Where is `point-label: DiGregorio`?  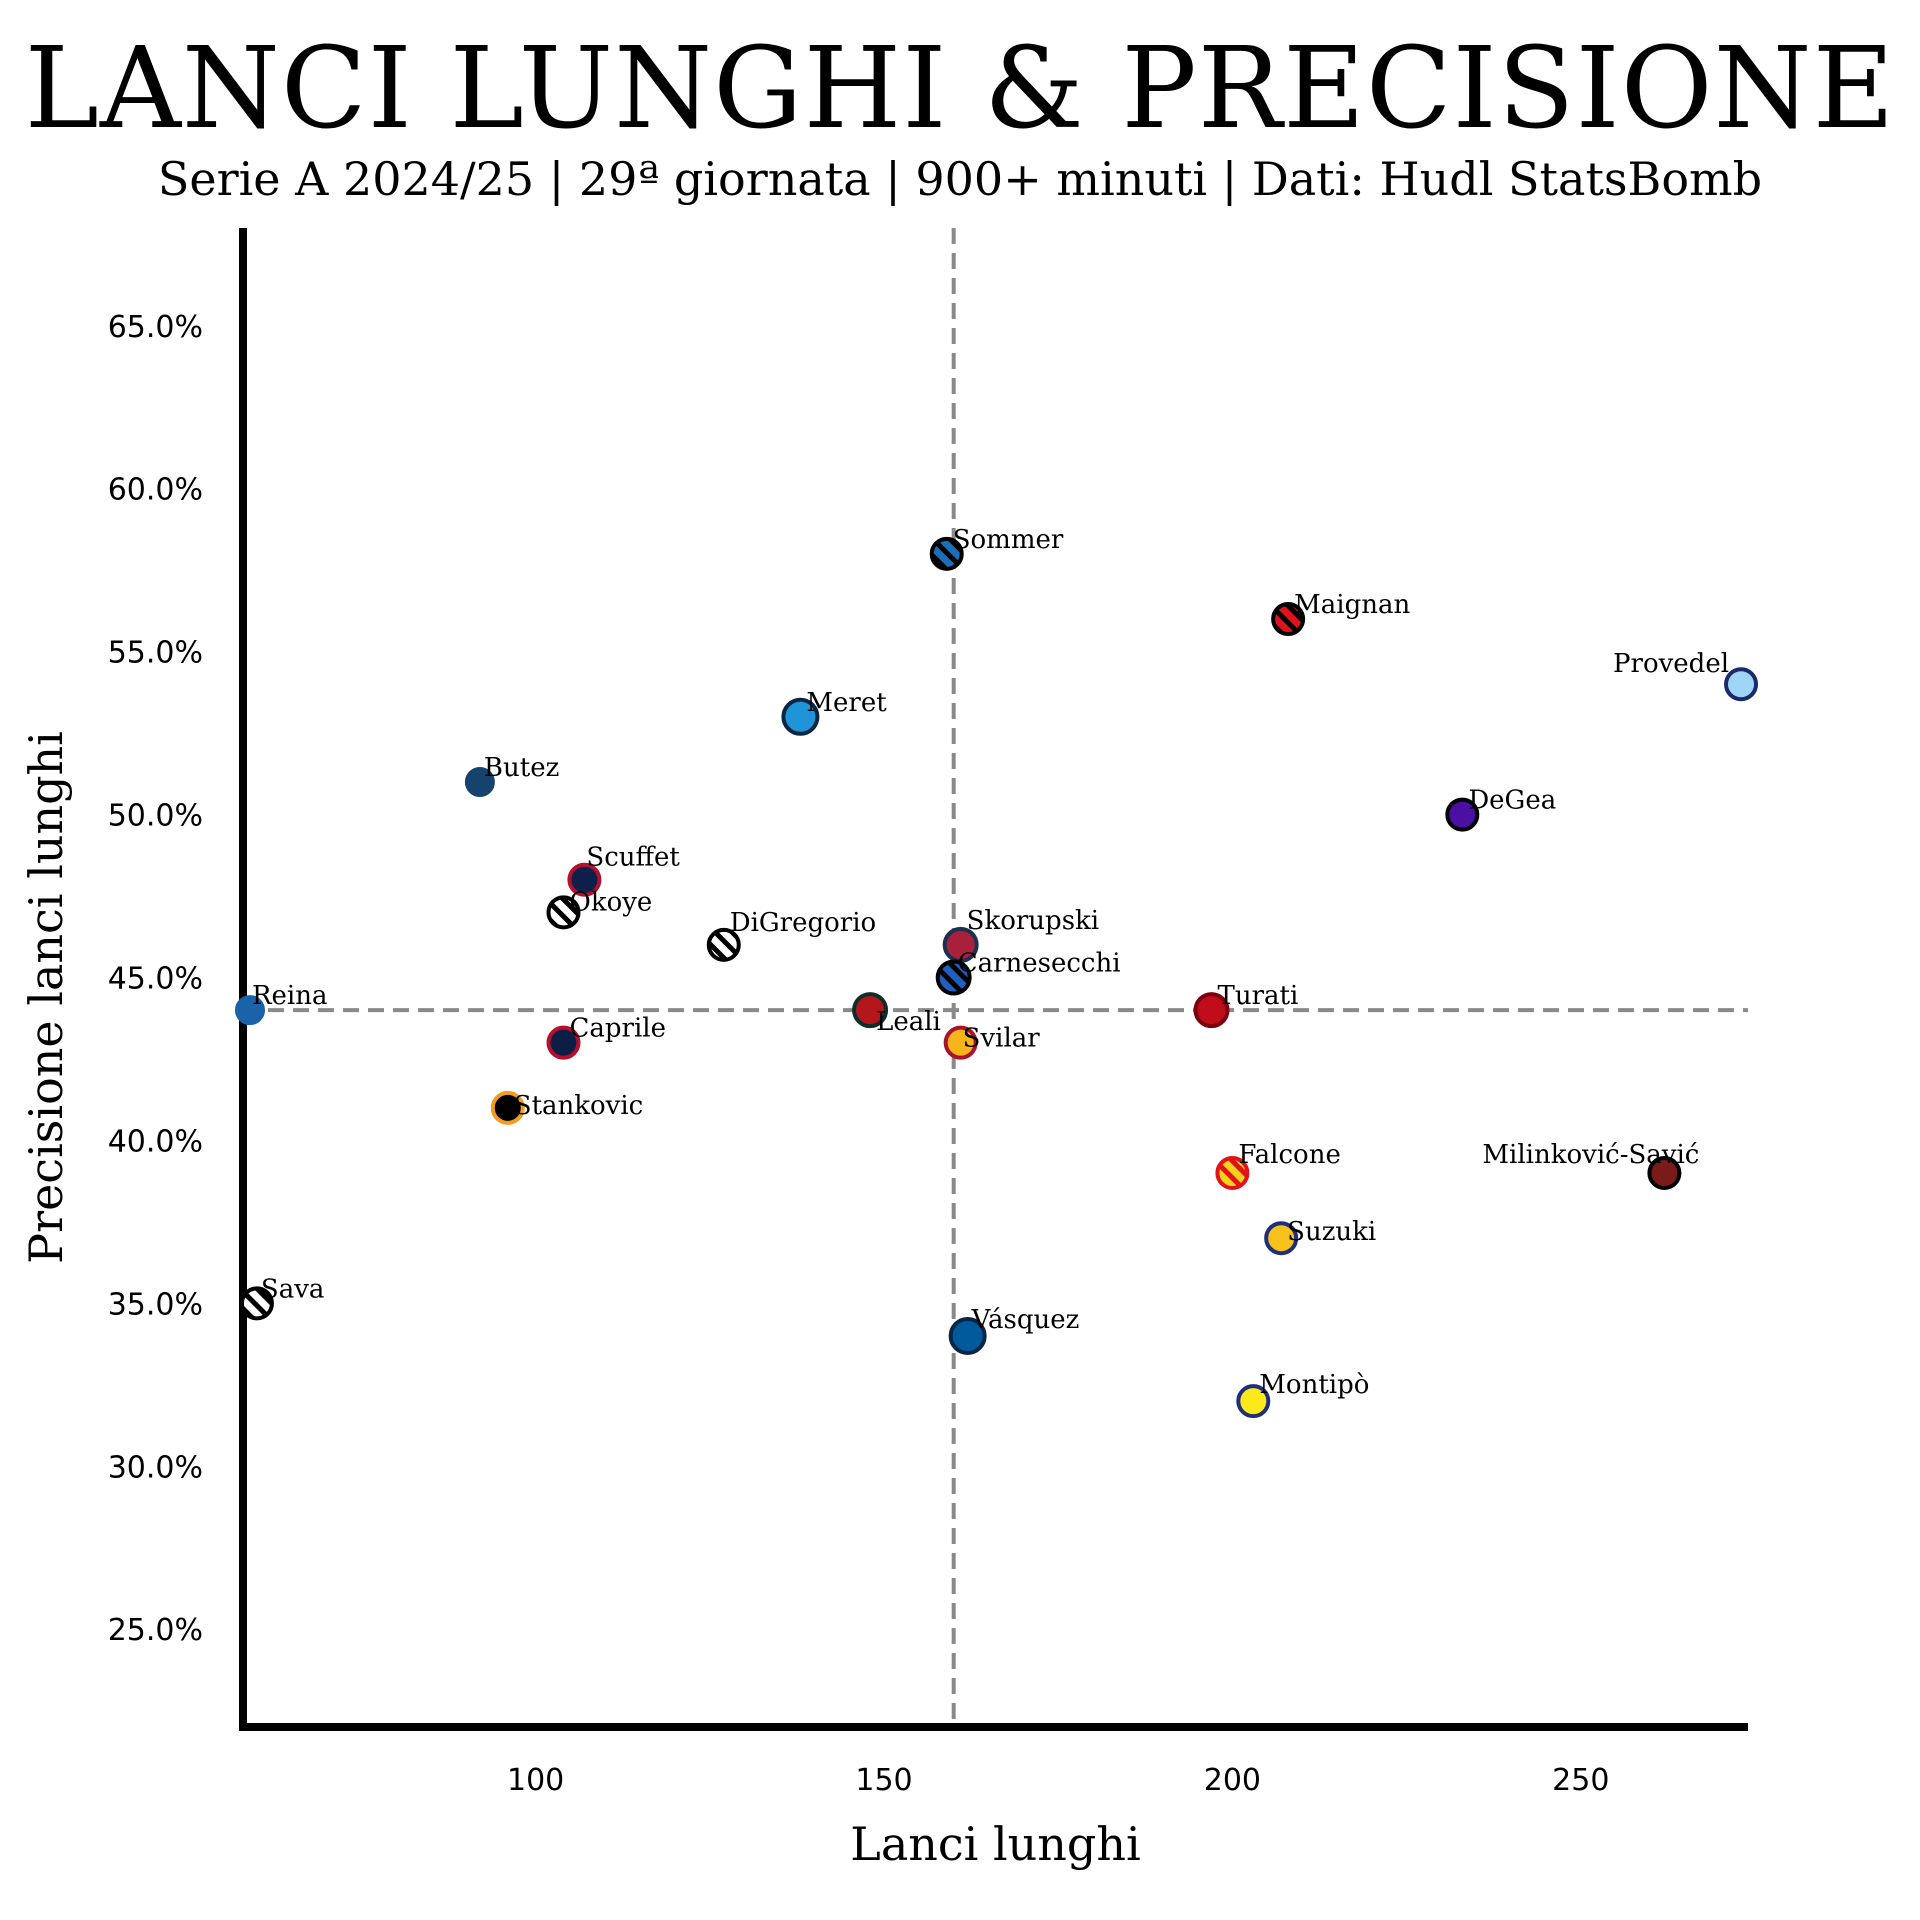 point-label: DiGregorio is located at coordinates (803, 923).